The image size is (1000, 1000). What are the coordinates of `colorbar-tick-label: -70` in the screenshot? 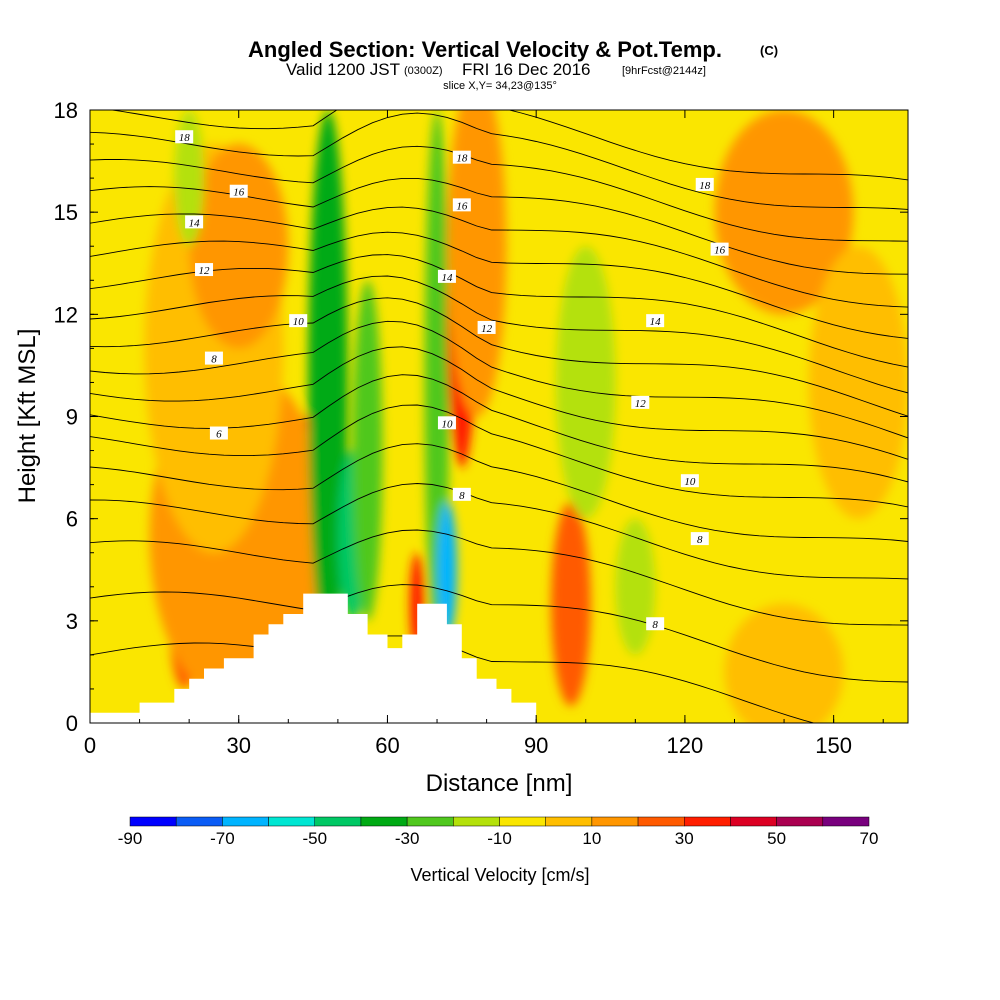 It's located at (222, 838).